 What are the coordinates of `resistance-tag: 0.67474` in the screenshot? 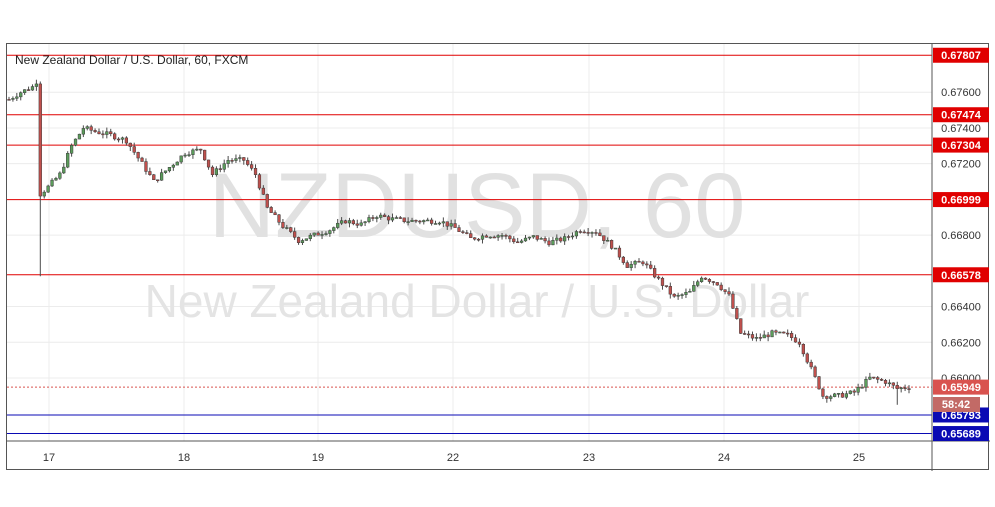 It's located at (961, 115).